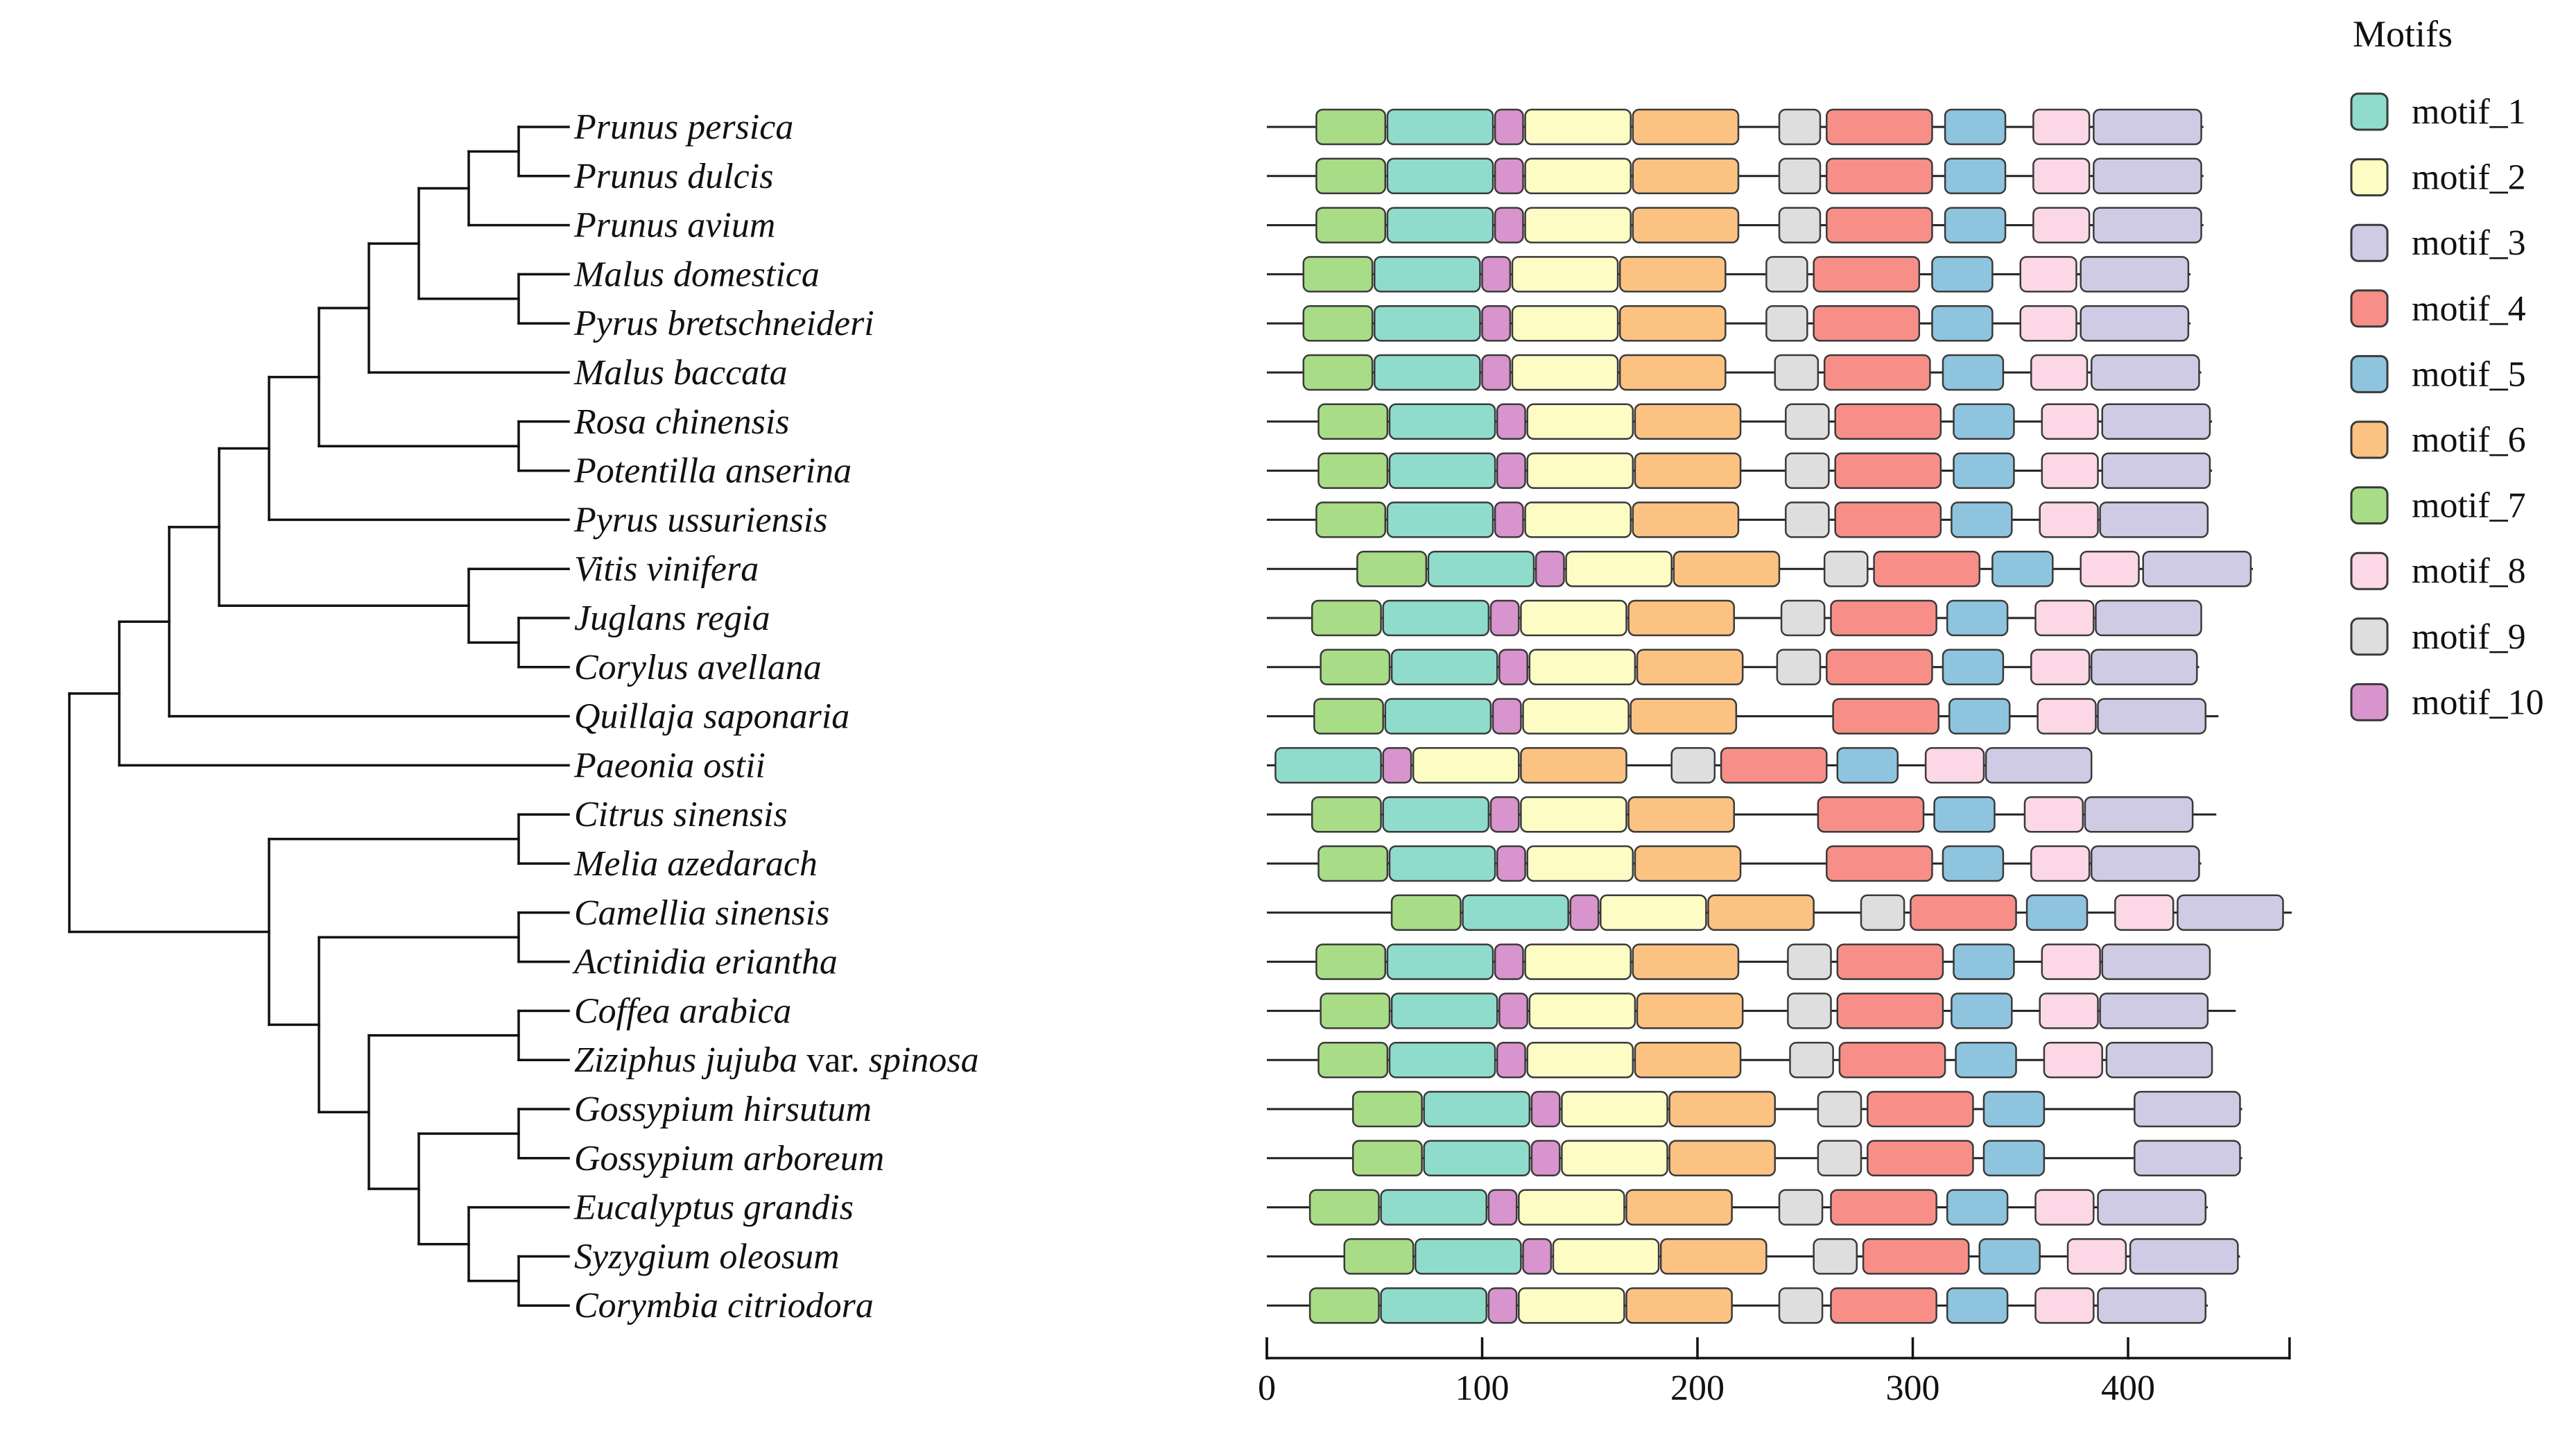  What do you see at coordinates (2369, 374) in the screenshot?
I see `motif_5-swatch` at bounding box center [2369, 374].